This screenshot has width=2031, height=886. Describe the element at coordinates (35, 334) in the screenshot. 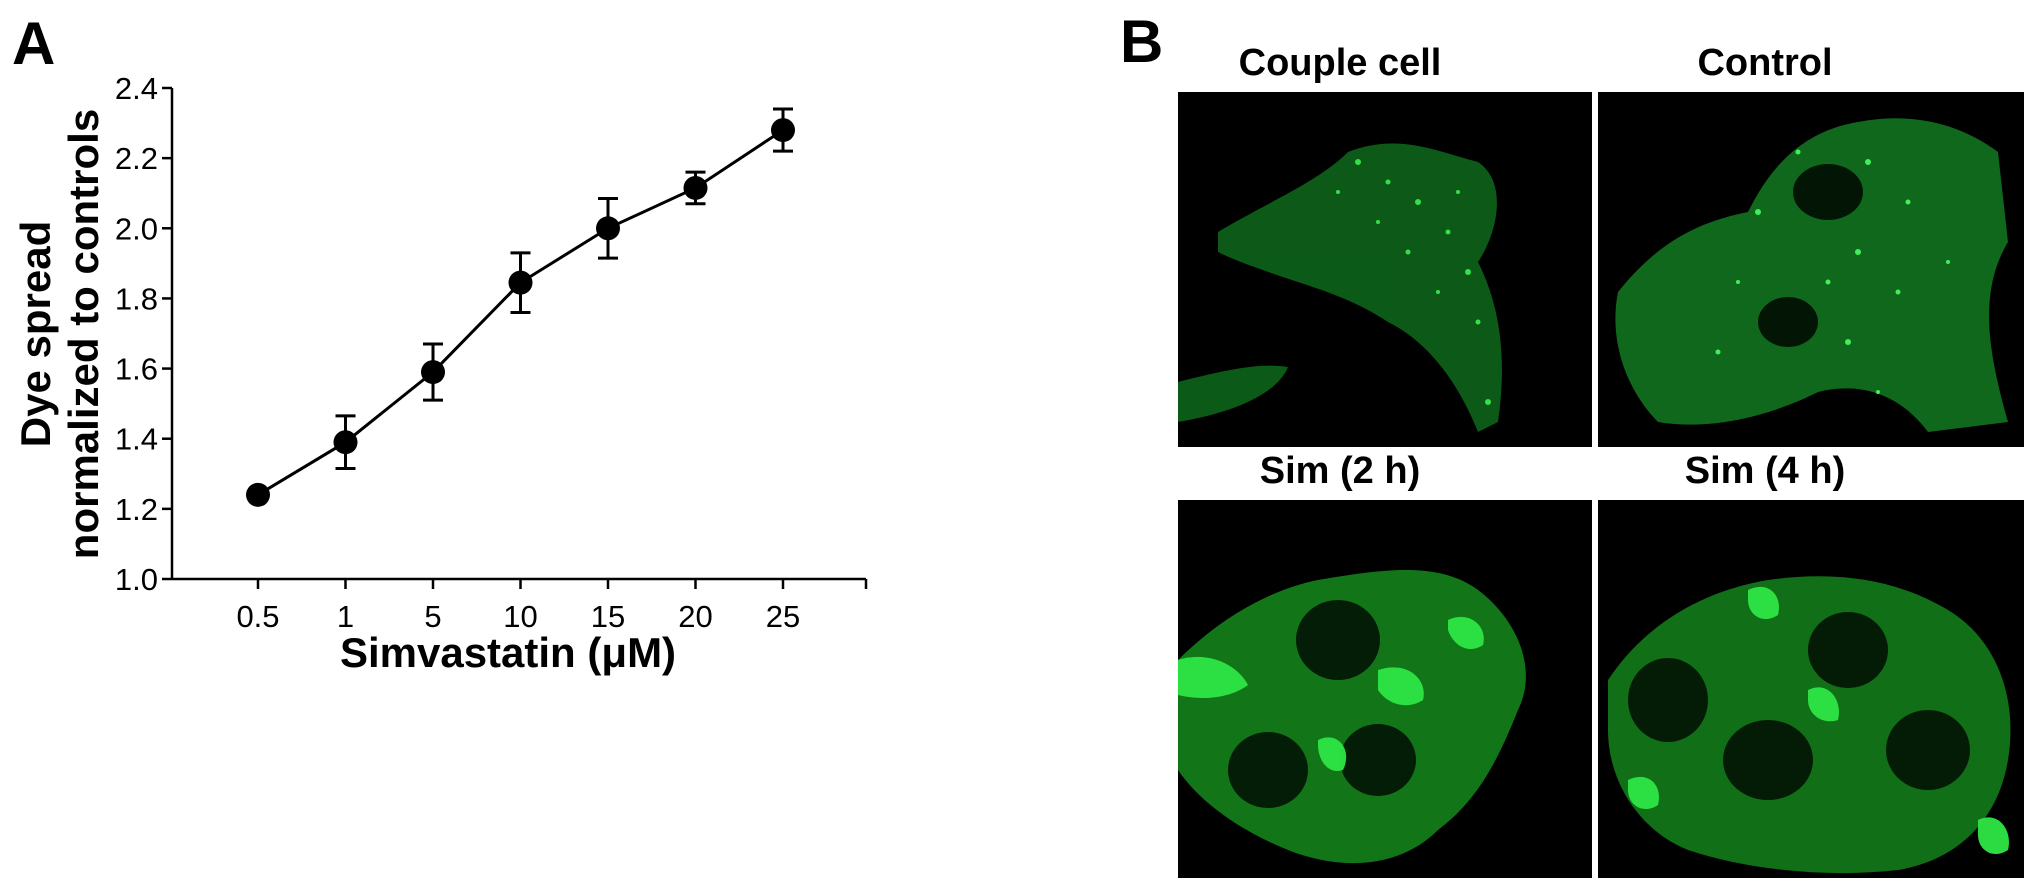

I see `y-axis-label-line-1: Dye spread` at that location.